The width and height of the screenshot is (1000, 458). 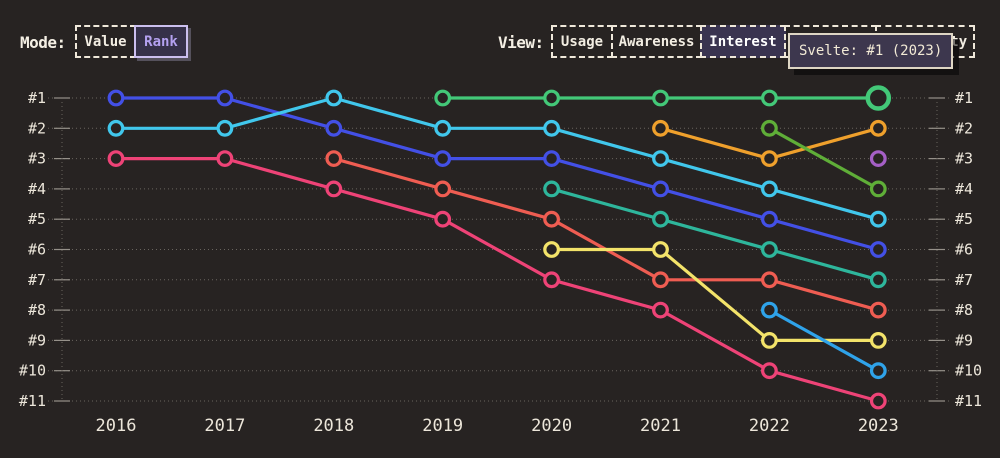 I want to click on rank-label-right: #6, so click(x=964, y=250).